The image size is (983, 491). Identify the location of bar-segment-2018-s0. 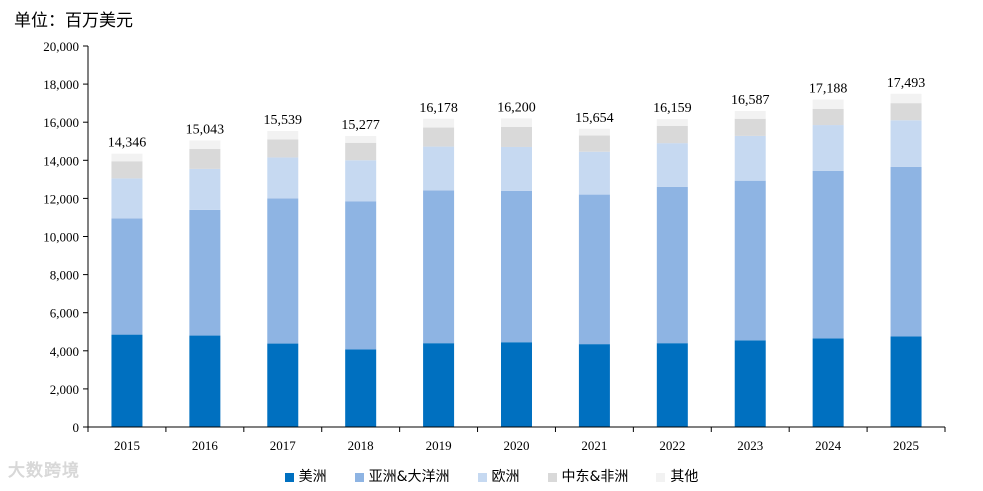
(361, 388).